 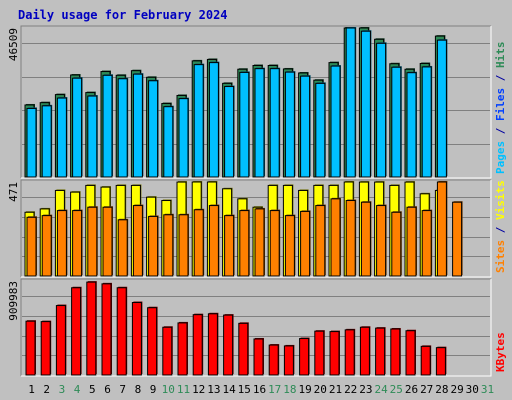 What do you see at coordinates (274, 389) in the screenshot?
I see `day-label: 17` at bounding box center [274, 389].